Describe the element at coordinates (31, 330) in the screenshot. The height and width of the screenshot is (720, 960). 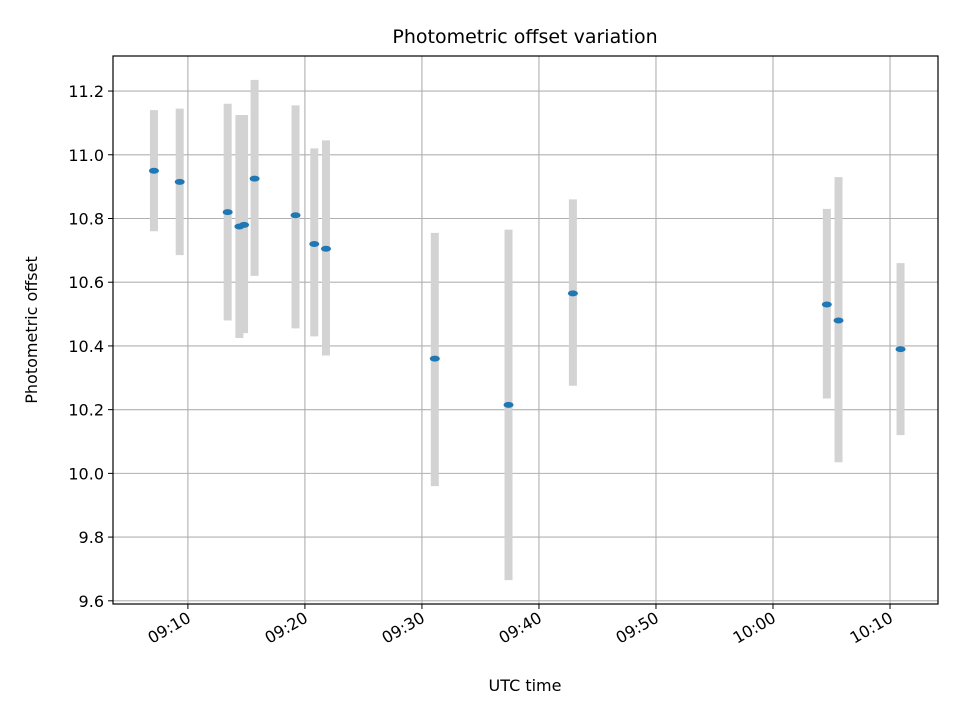
I see `y-axis-label: Photometric offset` at that location.